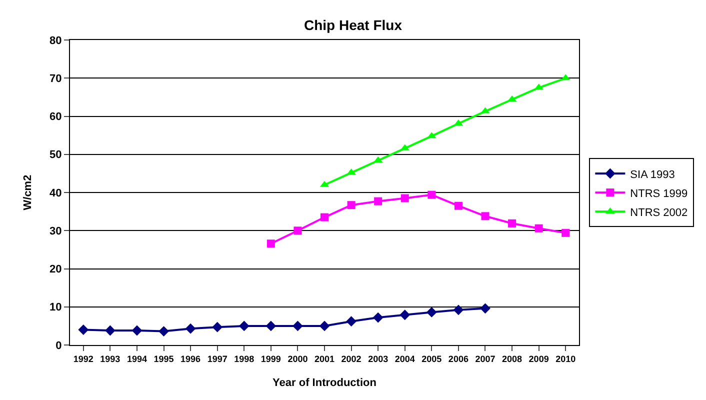 Image resolution: width=706 pixels, height=400 pixels. Describe the element at coordinates (324, 383) in the screenshot. I see `x-axis-title: Year of Introduction` at that location.